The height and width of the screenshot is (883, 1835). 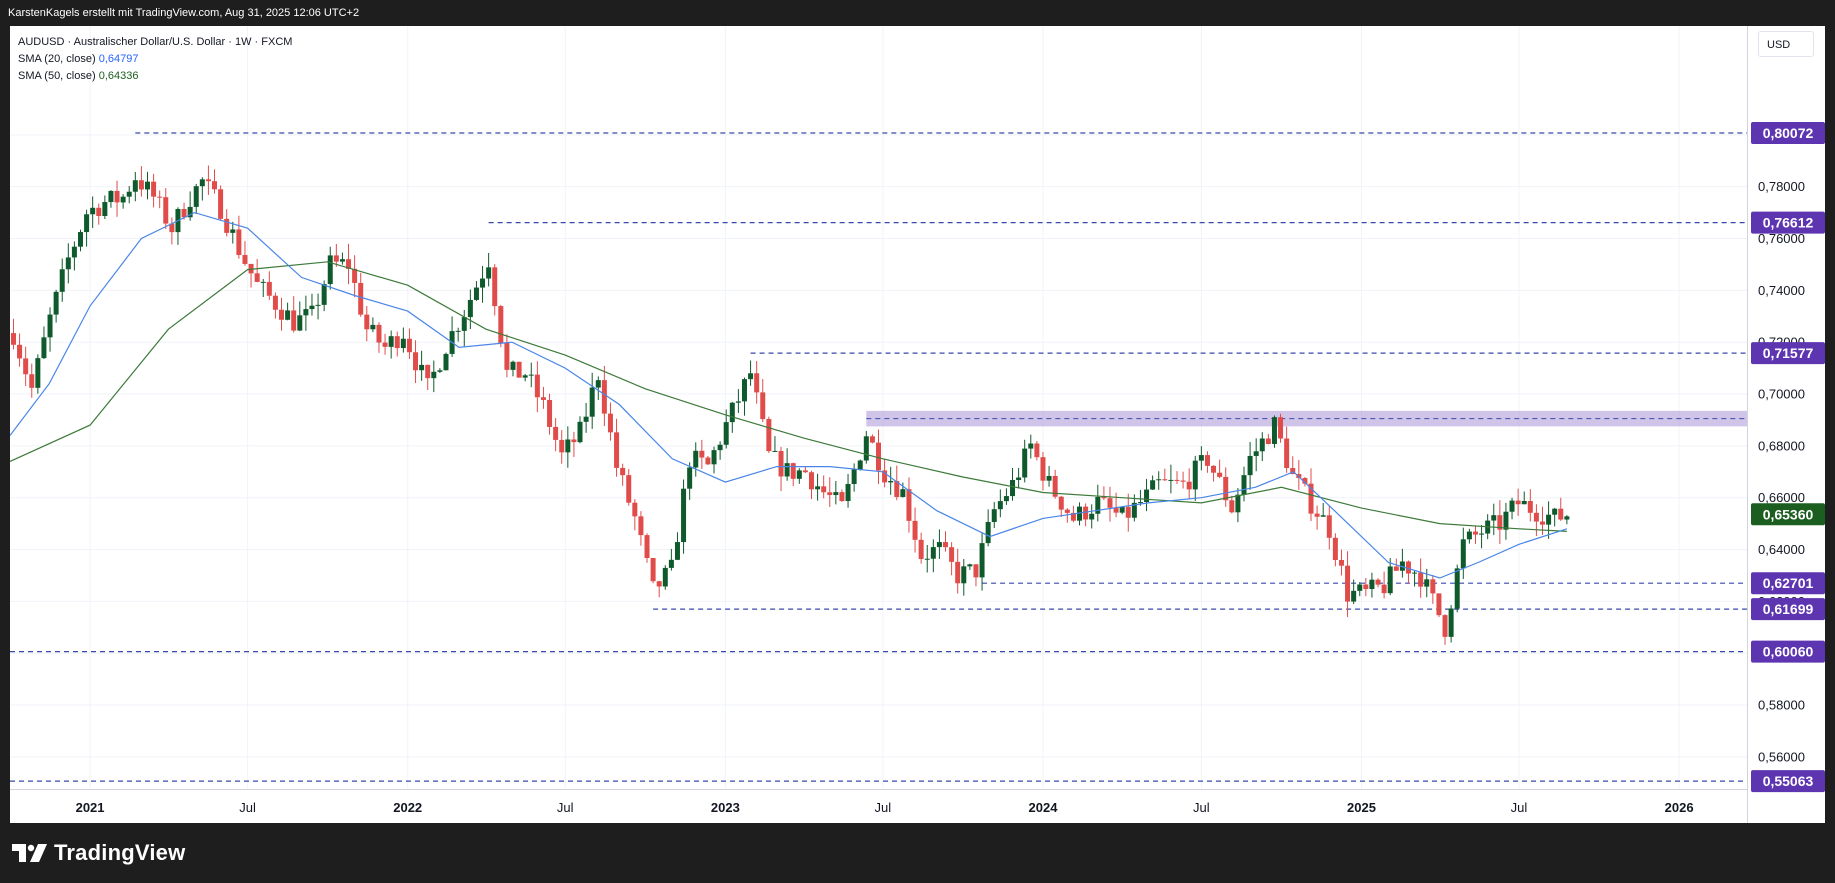 I want to click on level-badge: 0,80072, so click(x=1788, y=133).